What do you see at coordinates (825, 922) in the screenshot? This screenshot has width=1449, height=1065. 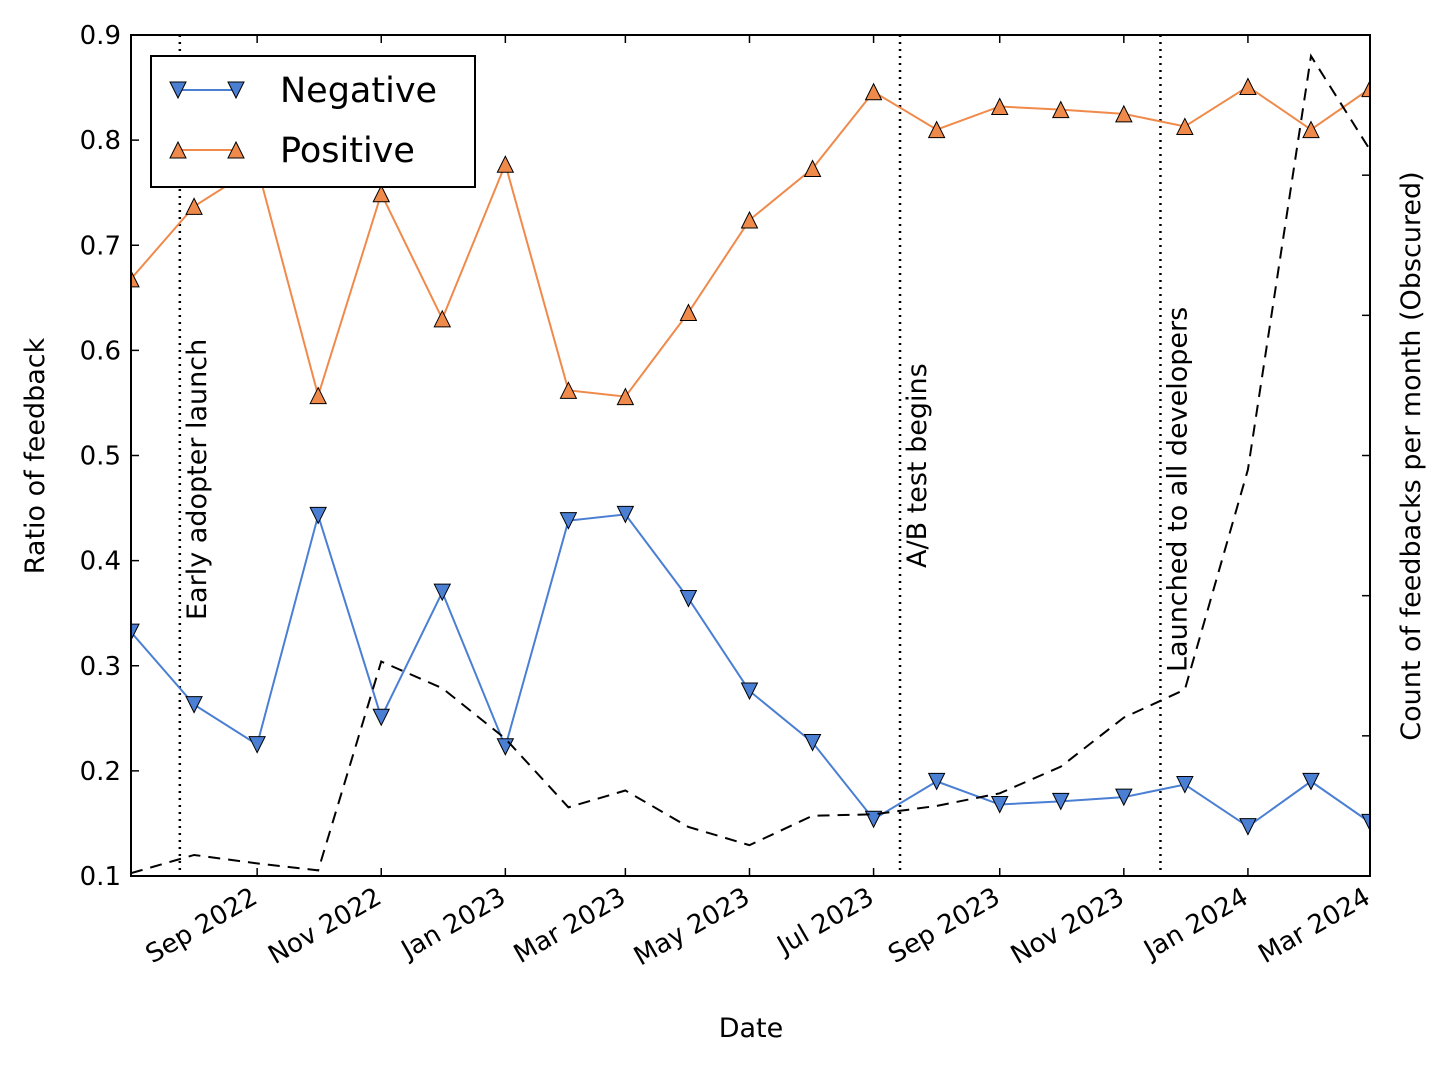 I see `x-tick-label: Jul 2023` at bounding box center [825, 922].